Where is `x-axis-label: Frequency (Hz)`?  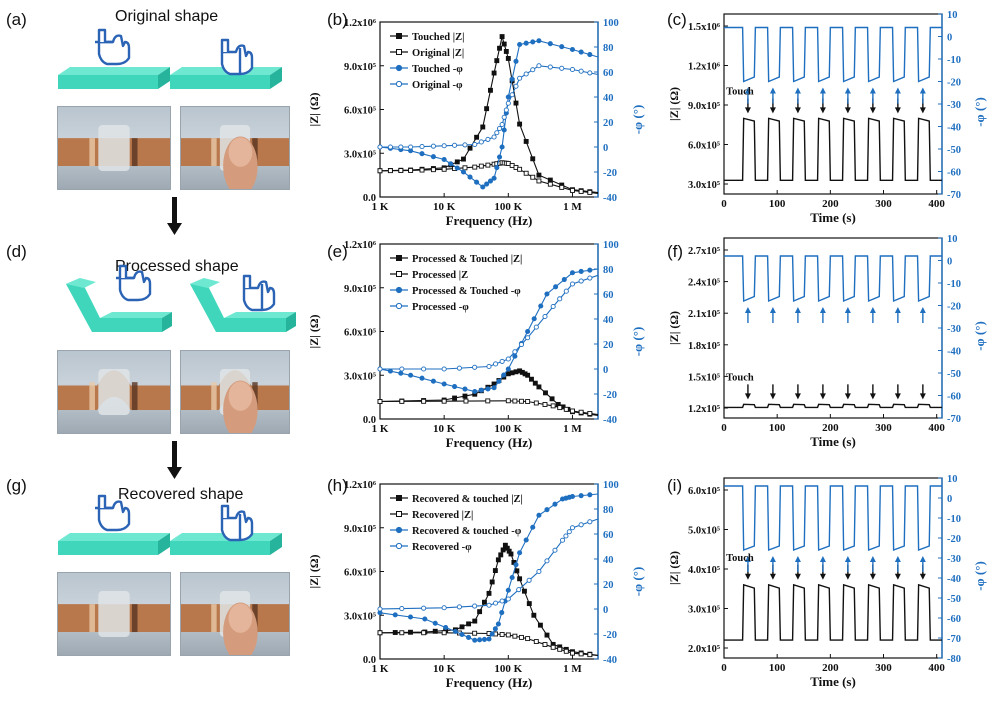 x-axis-label: Frequency (Hz) is located at coordinates (489, 442).